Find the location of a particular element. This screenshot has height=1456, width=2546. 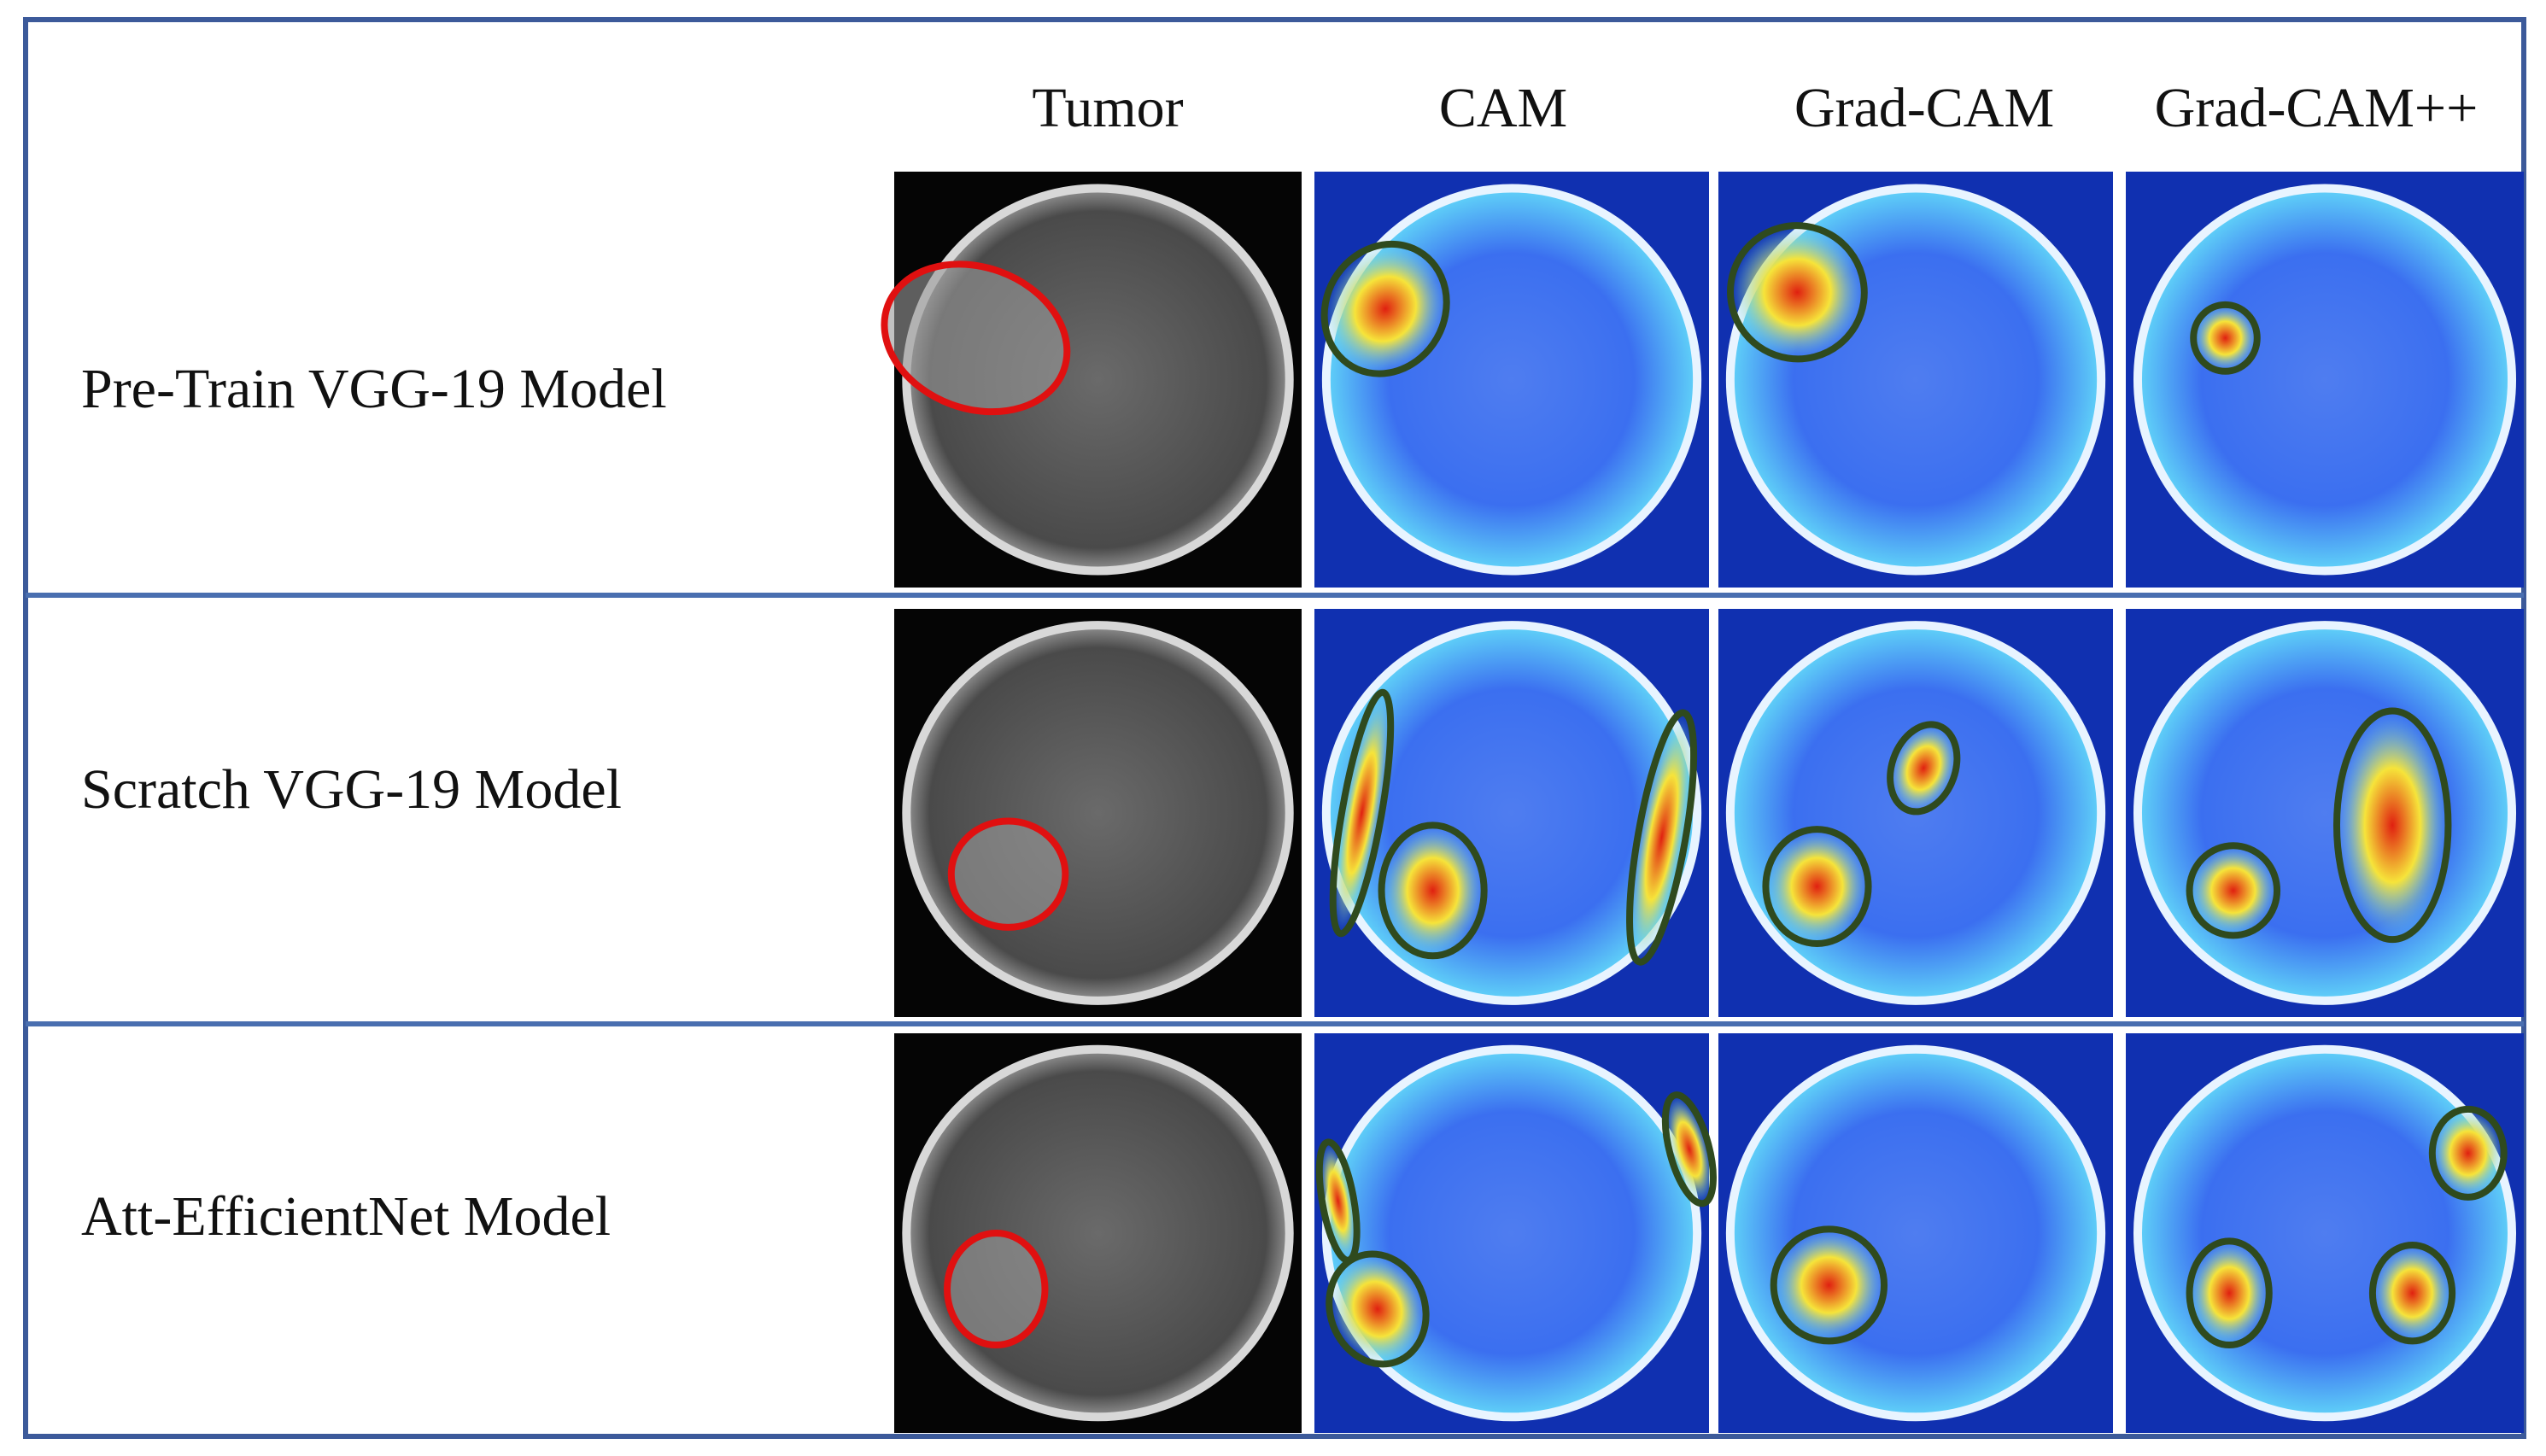

row-label: Scratch VGG-19 Model is located at coordinates (351, 790).